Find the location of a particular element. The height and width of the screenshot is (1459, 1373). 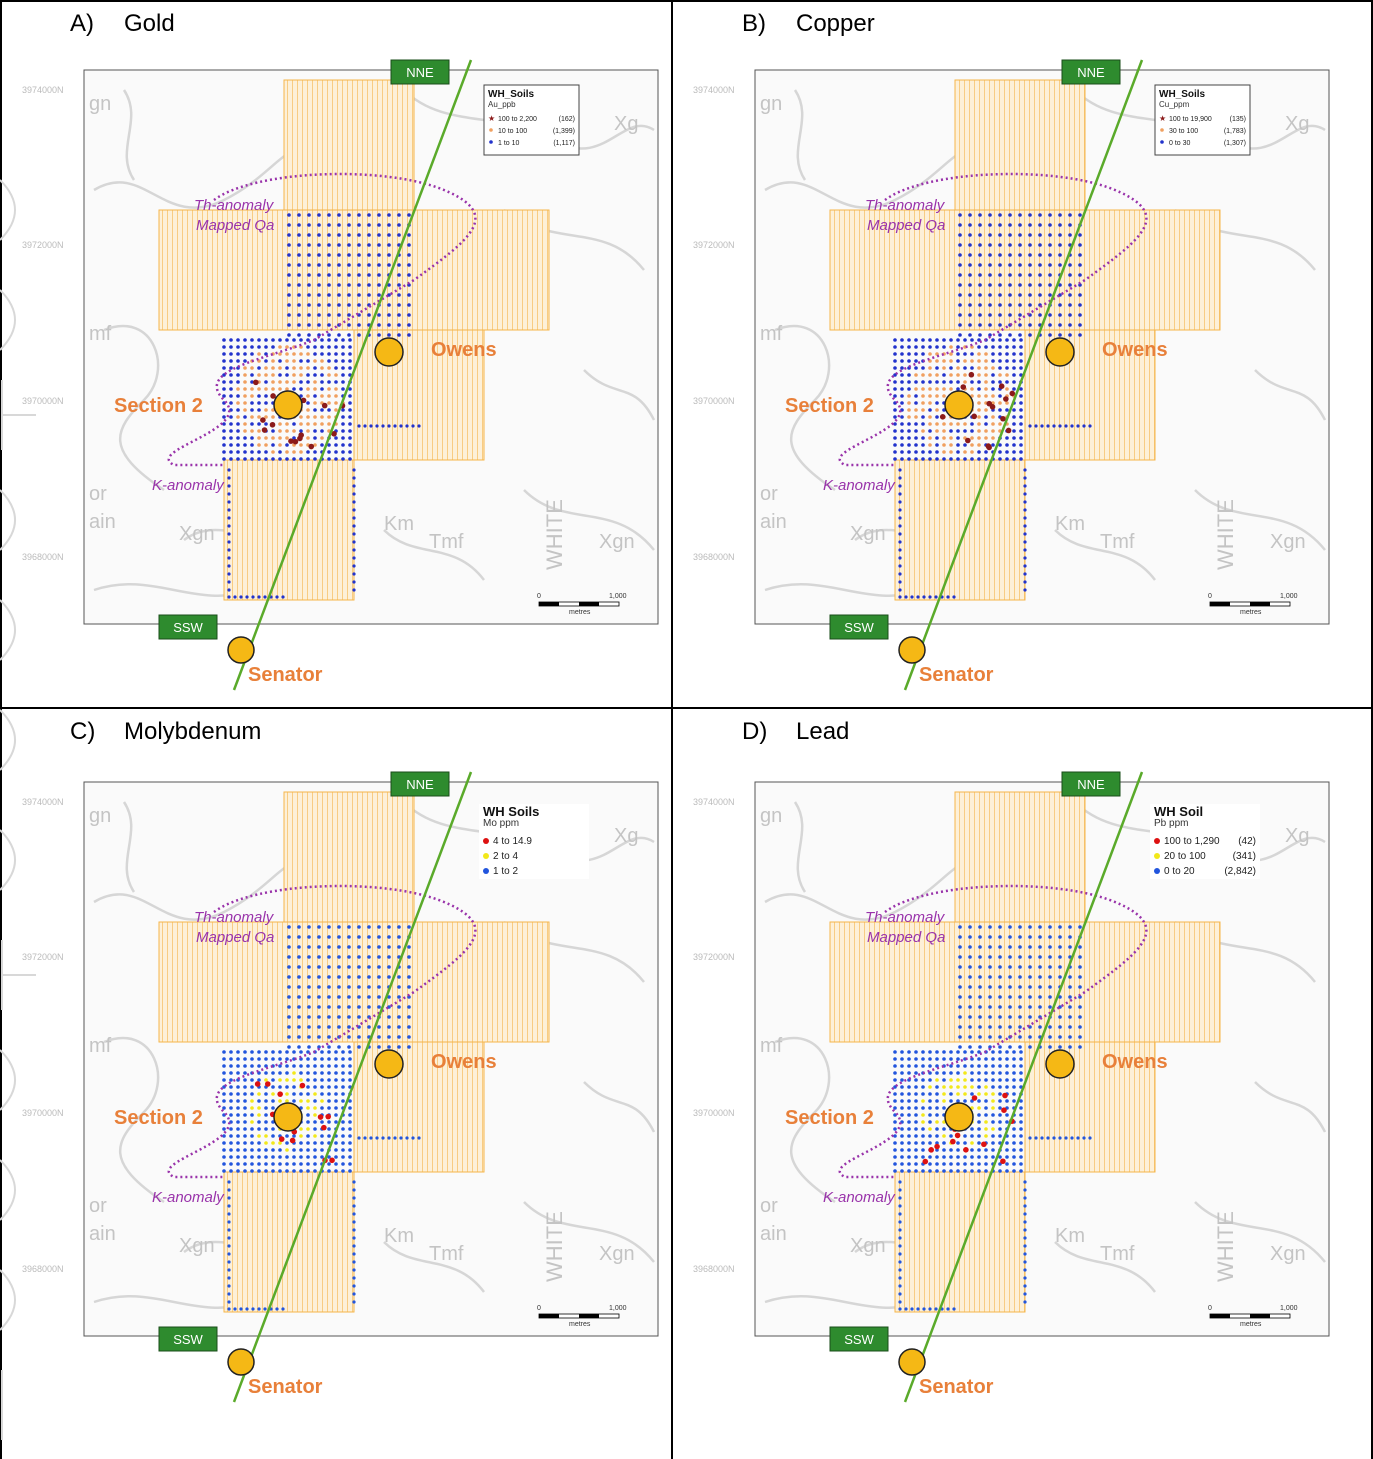

northing-label: 3972000N is located at coordinates (43, 245).